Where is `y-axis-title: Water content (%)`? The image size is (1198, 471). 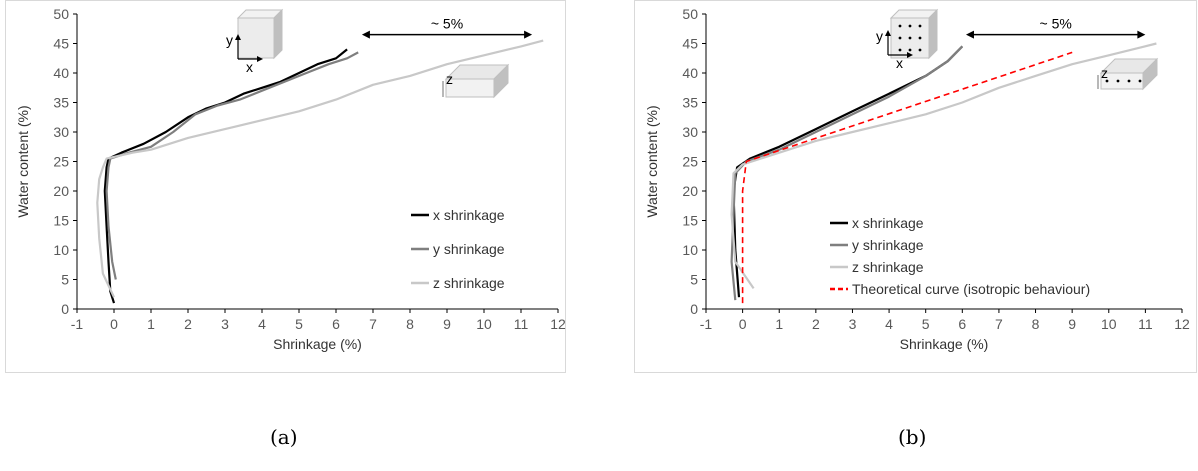
y-axis-title: Water content (%) is located at coordinates (23, 161).